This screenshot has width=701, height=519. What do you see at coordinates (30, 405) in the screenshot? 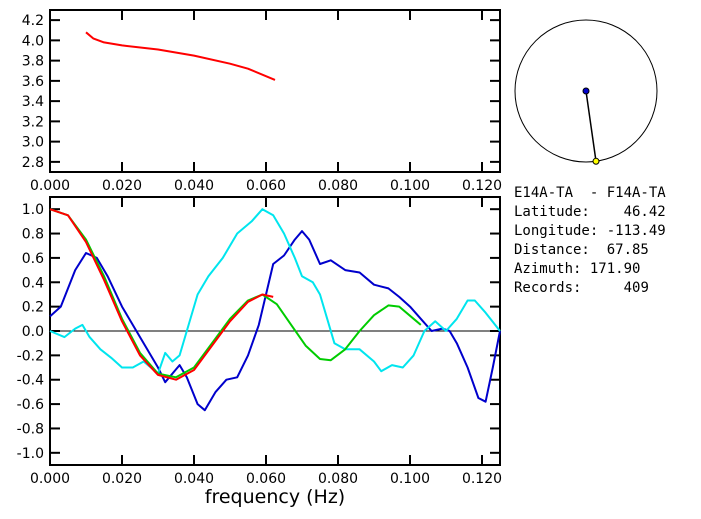
I see `y-tick-label: -0.6` at bounding box center [30, 405].